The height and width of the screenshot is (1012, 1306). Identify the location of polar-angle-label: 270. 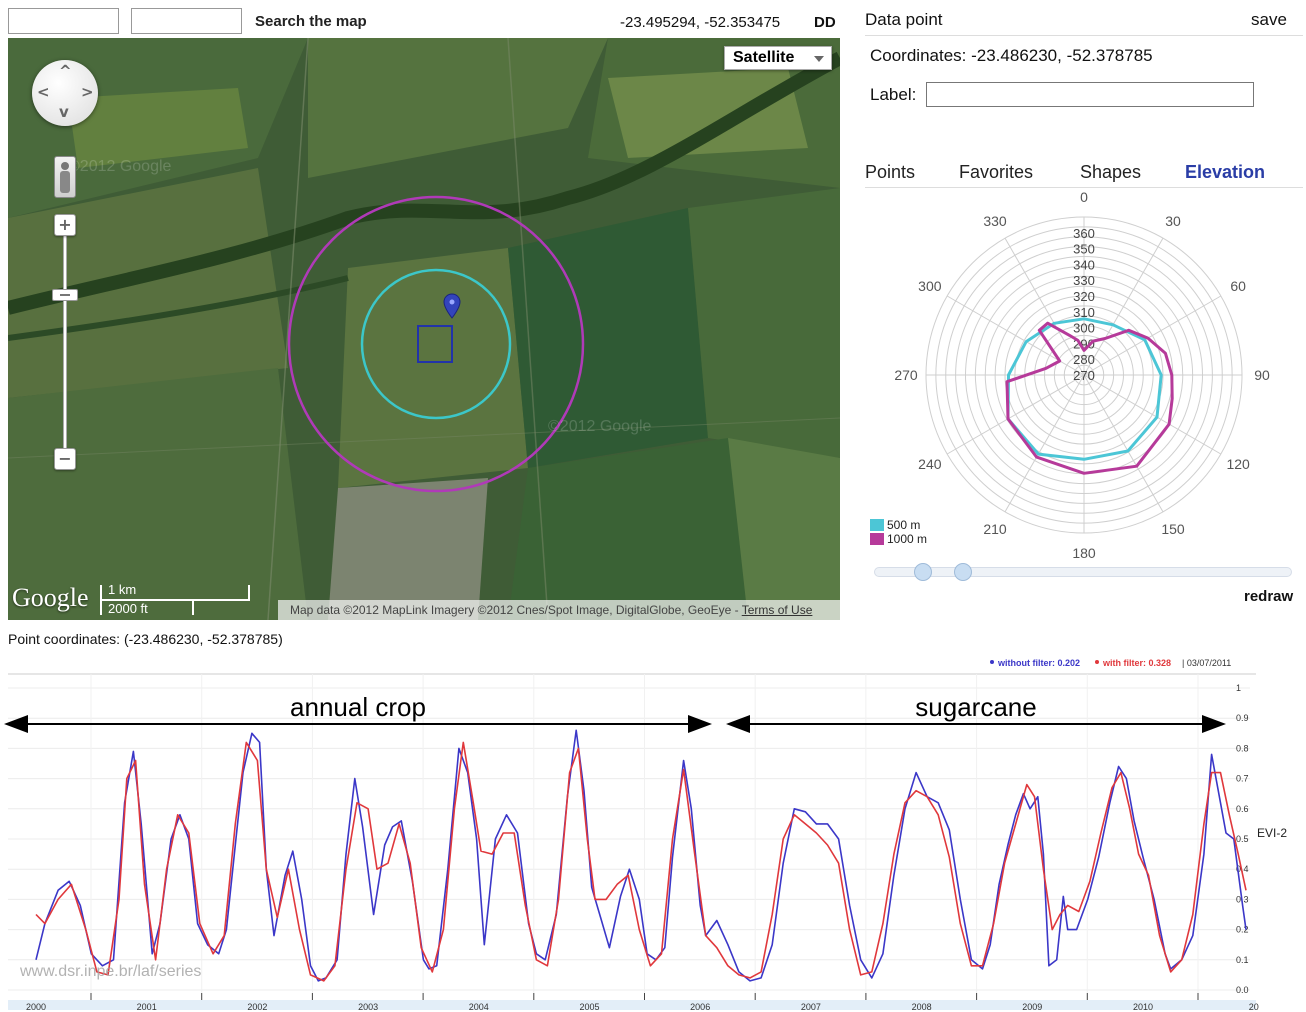
(906, 375).